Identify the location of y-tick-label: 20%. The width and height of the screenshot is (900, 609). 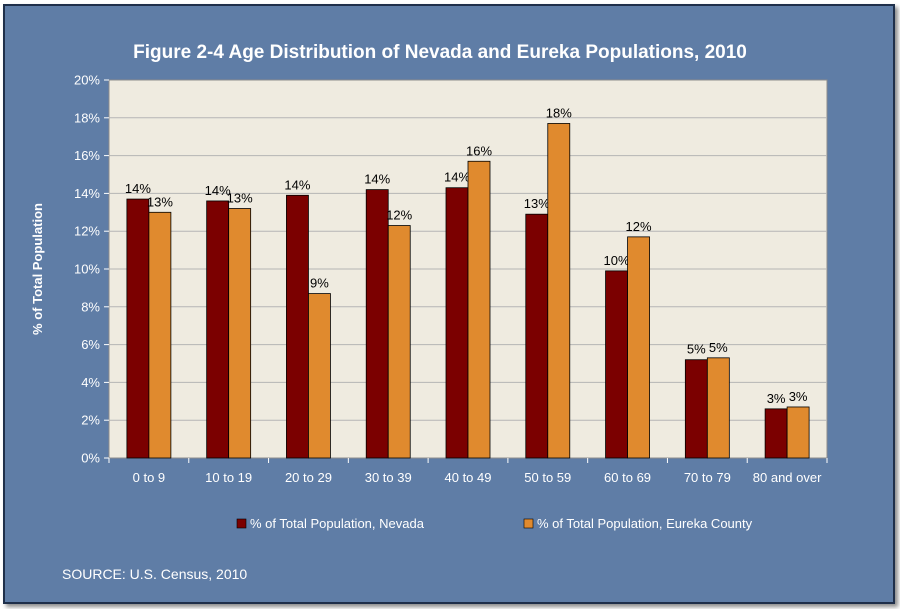
(87, 80).